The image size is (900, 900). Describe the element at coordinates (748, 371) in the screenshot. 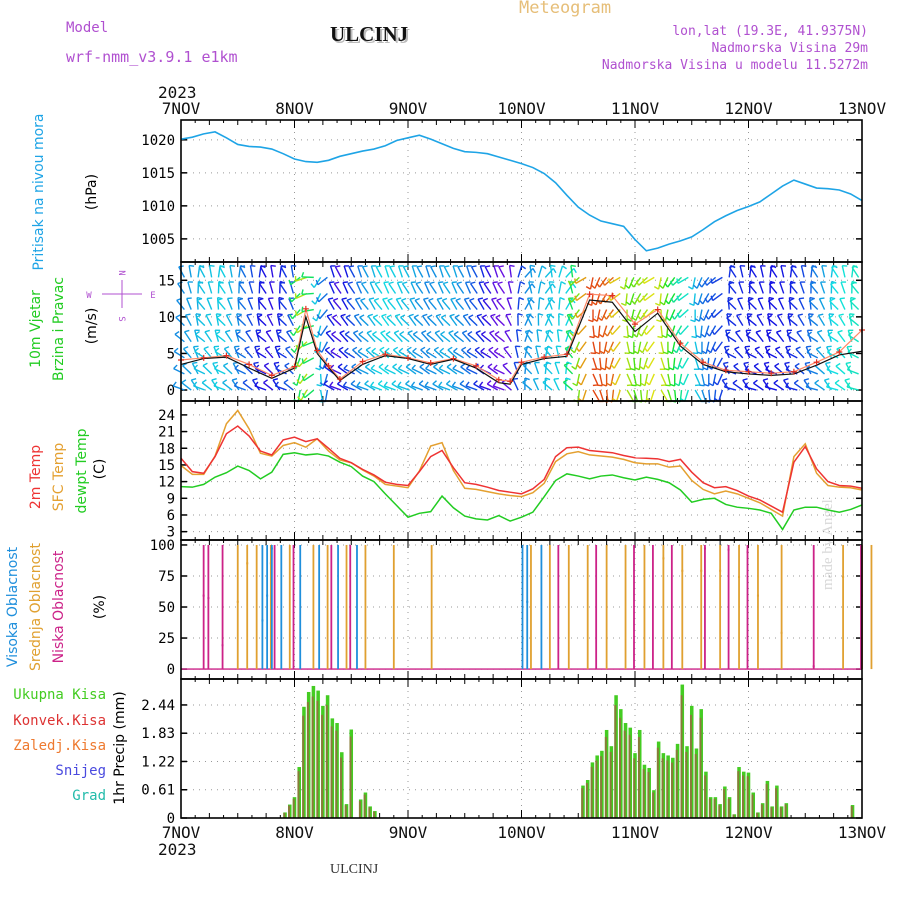

I see `wind-gust-marker` at that location.